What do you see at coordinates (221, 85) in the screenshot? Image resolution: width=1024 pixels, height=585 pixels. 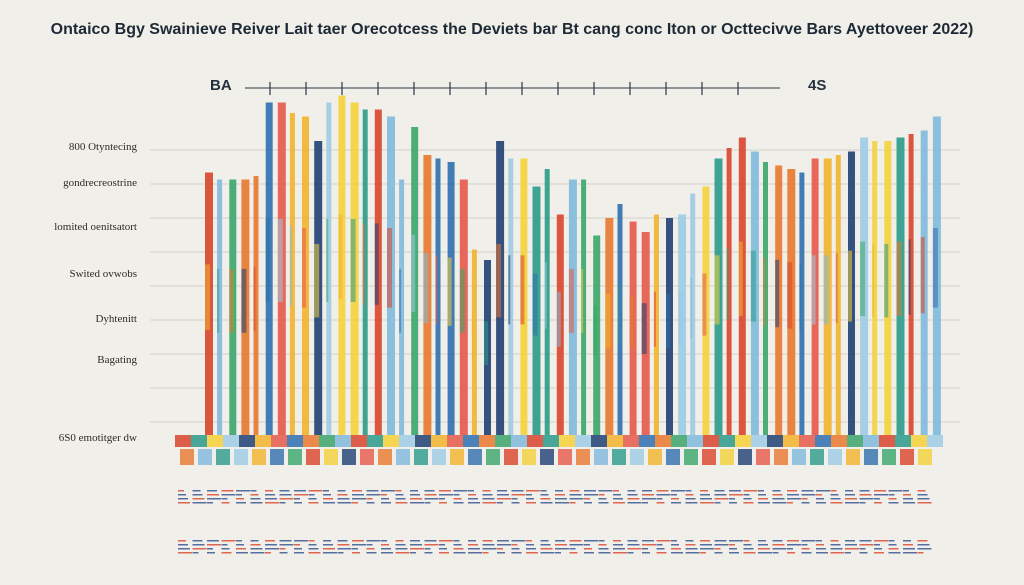 I see `corner-label-left: BA` at bounding box center [221, 85].